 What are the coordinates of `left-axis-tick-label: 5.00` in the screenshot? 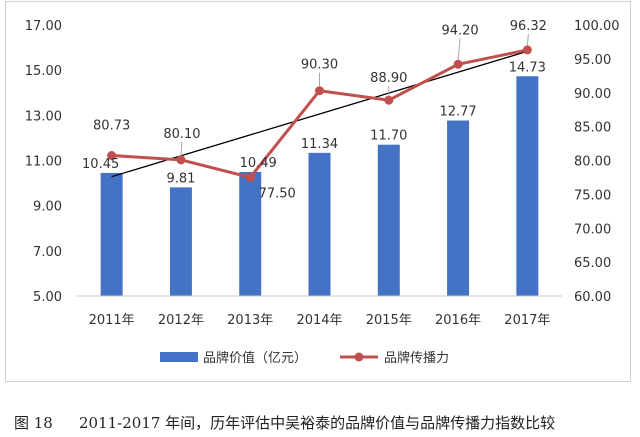 It's located at (47, 297).